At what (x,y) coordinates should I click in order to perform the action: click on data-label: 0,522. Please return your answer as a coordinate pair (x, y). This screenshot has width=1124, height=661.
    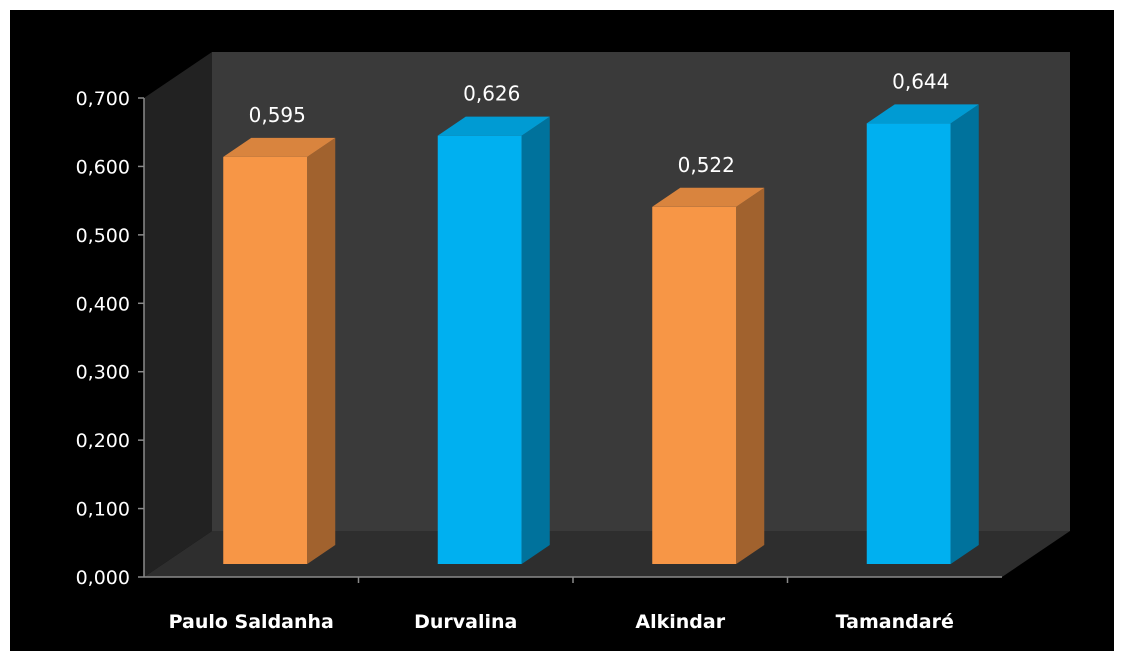
    Looking at the image, I should click on (706, 165).